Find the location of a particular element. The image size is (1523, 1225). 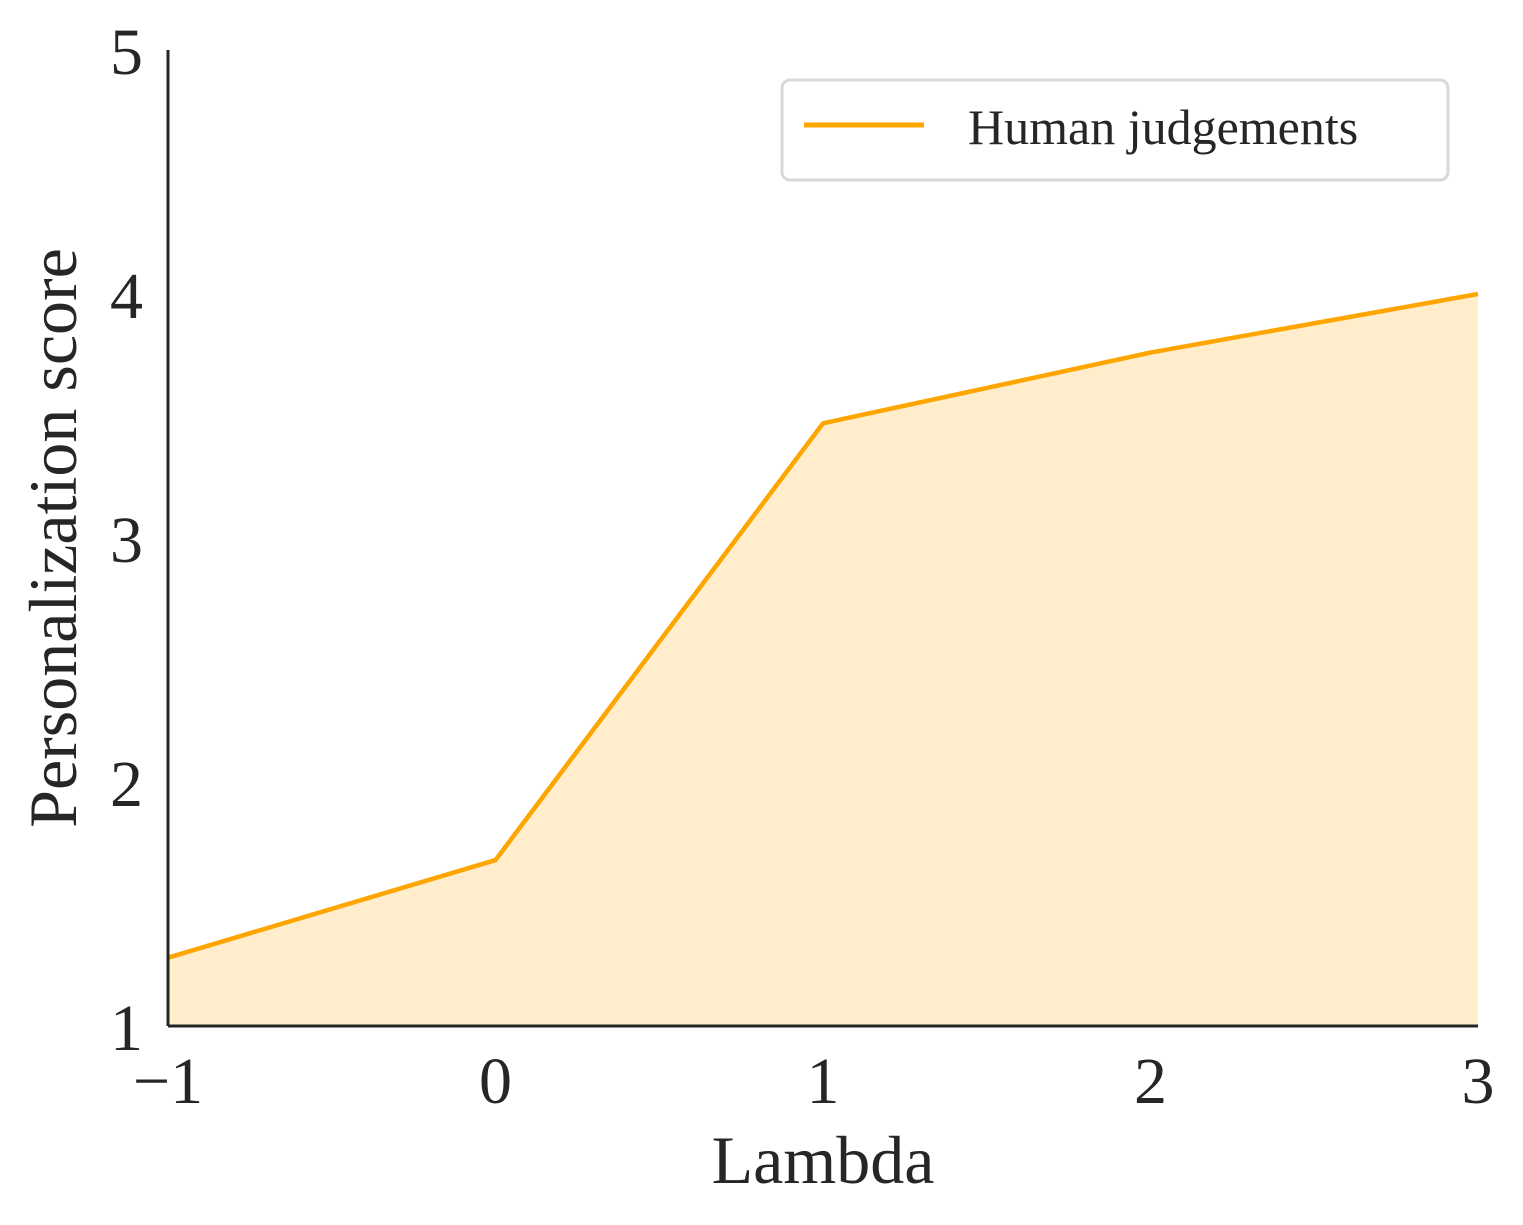

y-axis-ticks: 1 2 3 4 5 is located at coordinates (126, 540).